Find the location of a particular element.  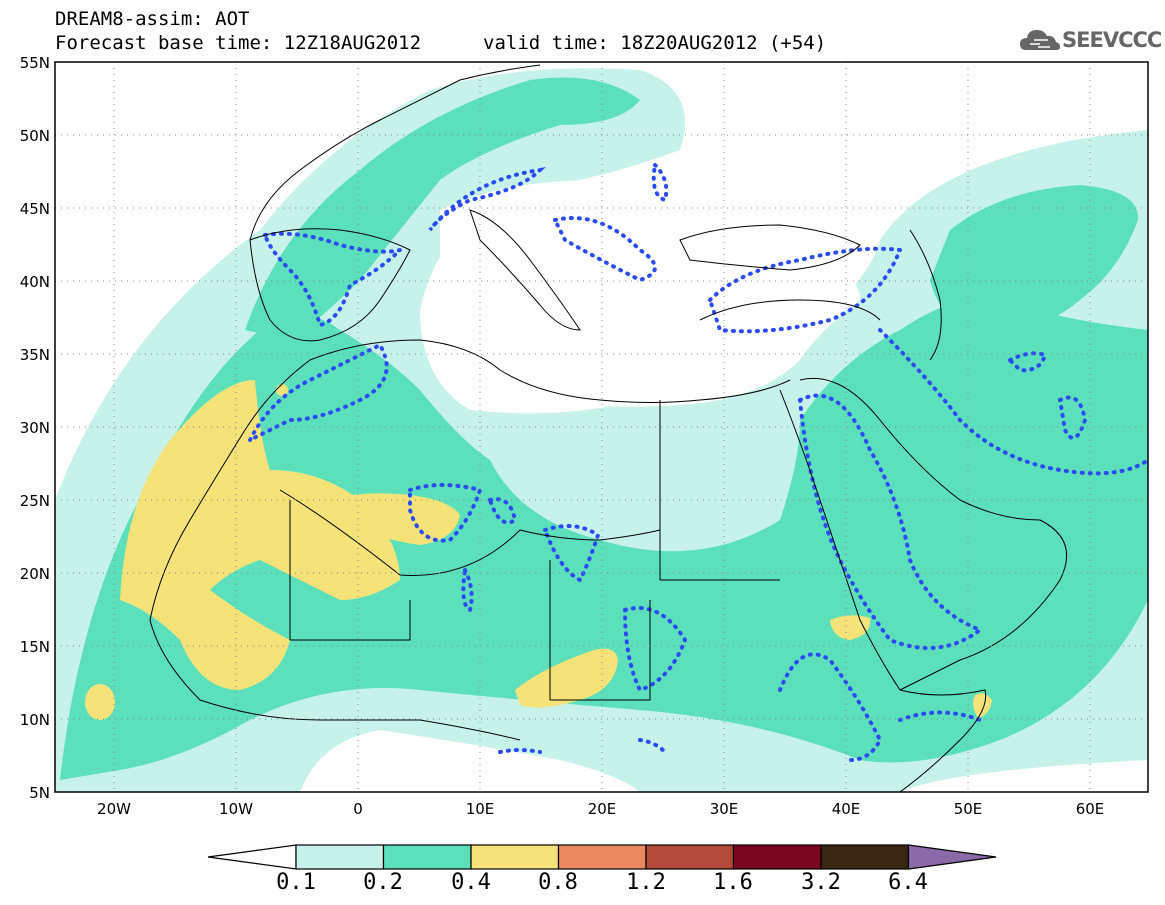

contour-zagros is located at coordinates (1072, 417).